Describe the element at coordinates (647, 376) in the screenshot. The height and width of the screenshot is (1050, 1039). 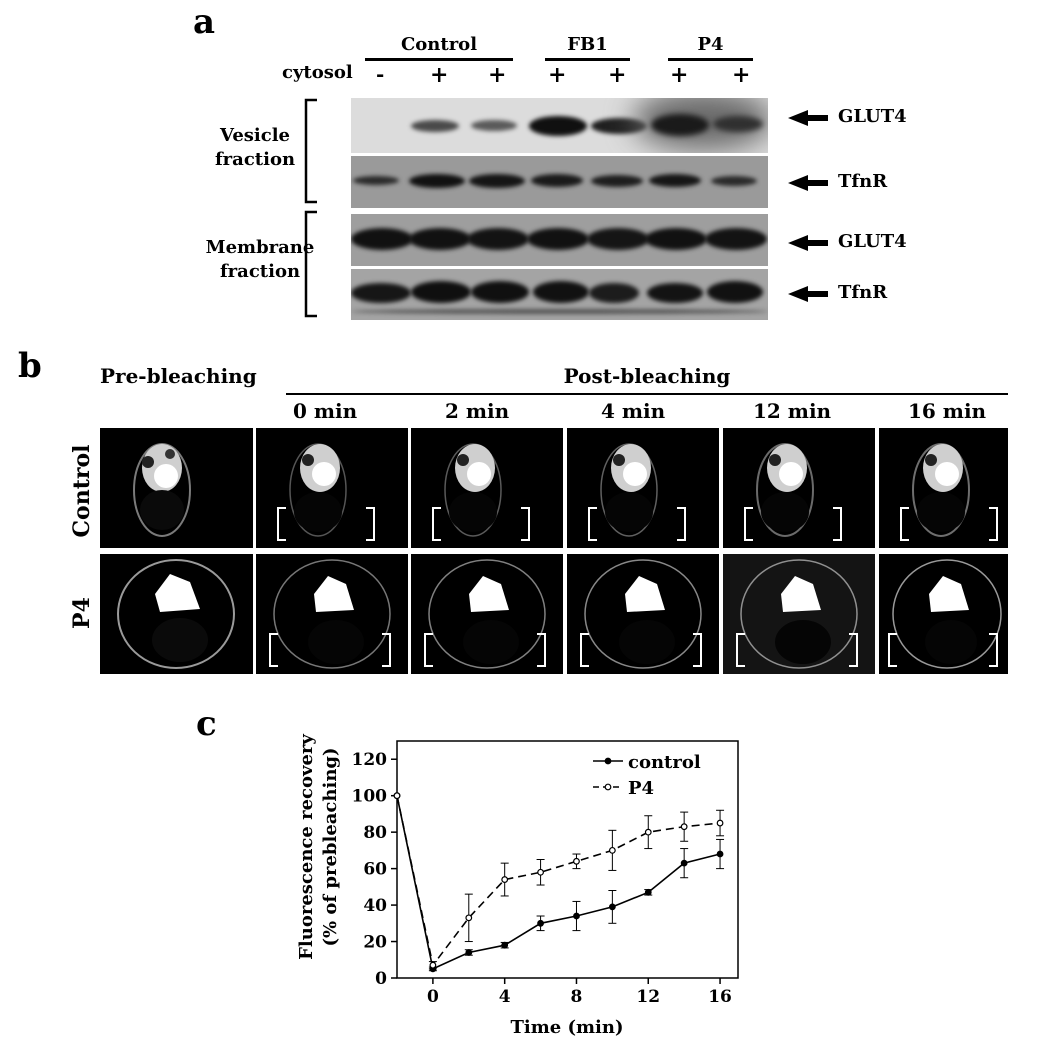
I see `post-bleaching-label: Post-bleaching` at that location.